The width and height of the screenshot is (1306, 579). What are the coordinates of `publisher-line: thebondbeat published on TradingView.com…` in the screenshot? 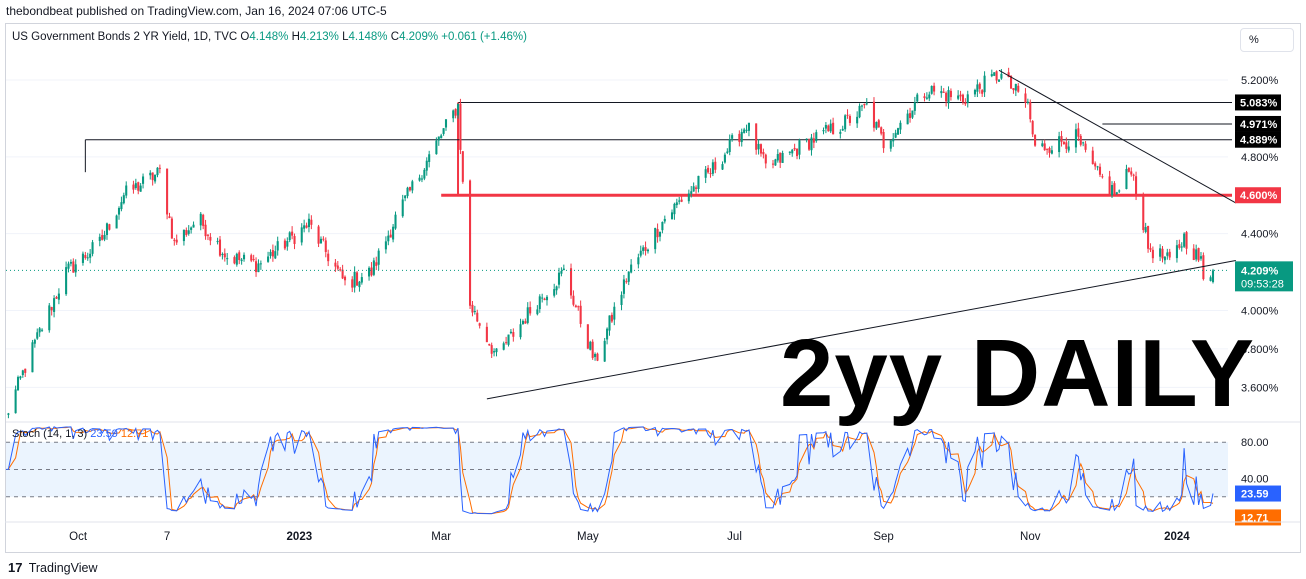 It's located at (196, 11).